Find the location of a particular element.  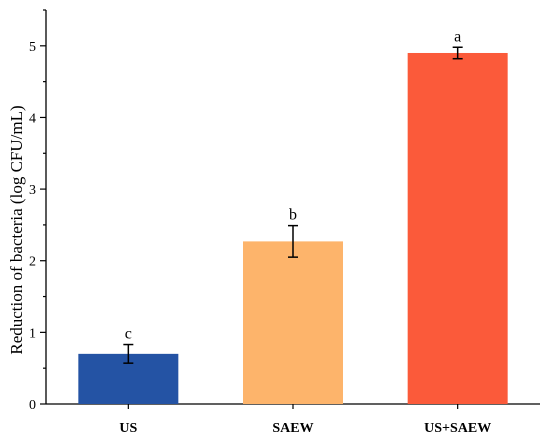

x-tick-label: US+SAEW is located at coordinates (457, 428).